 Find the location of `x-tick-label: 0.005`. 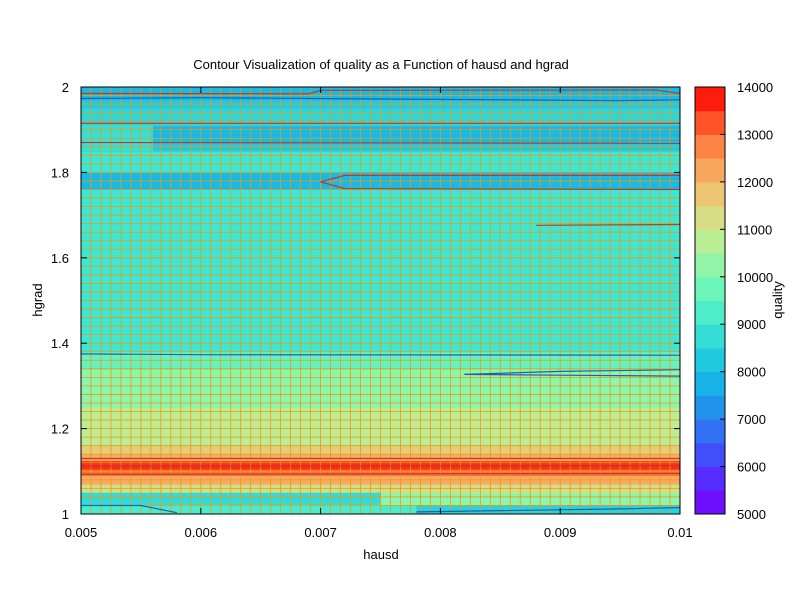

x-tick-label: 0.005 is located at coordinates (81, 532).